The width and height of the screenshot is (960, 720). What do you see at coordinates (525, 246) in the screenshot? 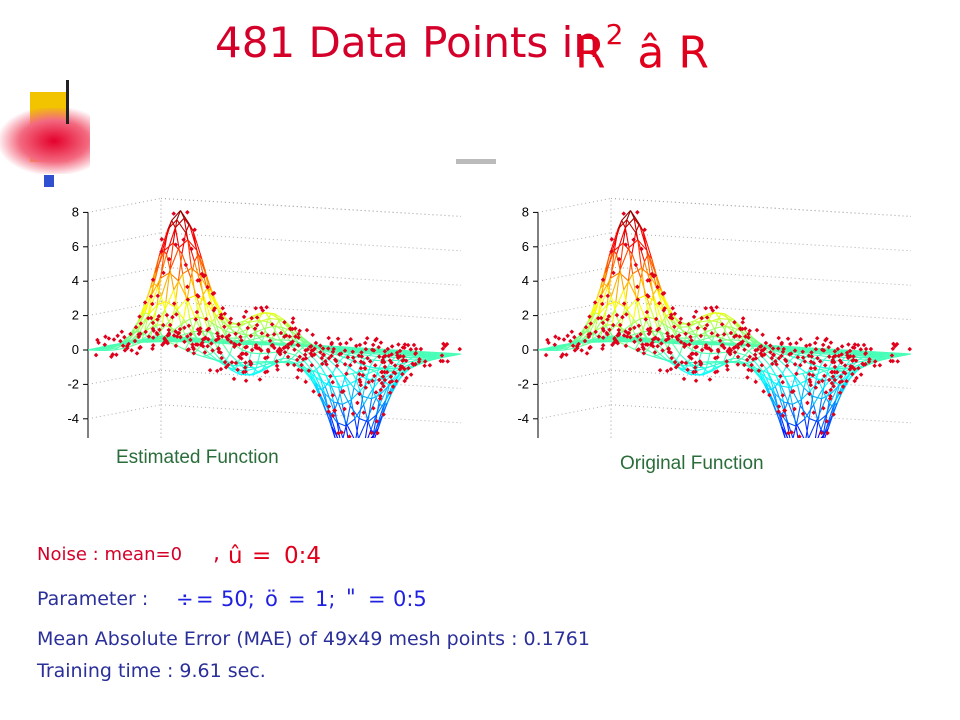
I see `z-tick-label: 6` at bounding box center [525, 246].